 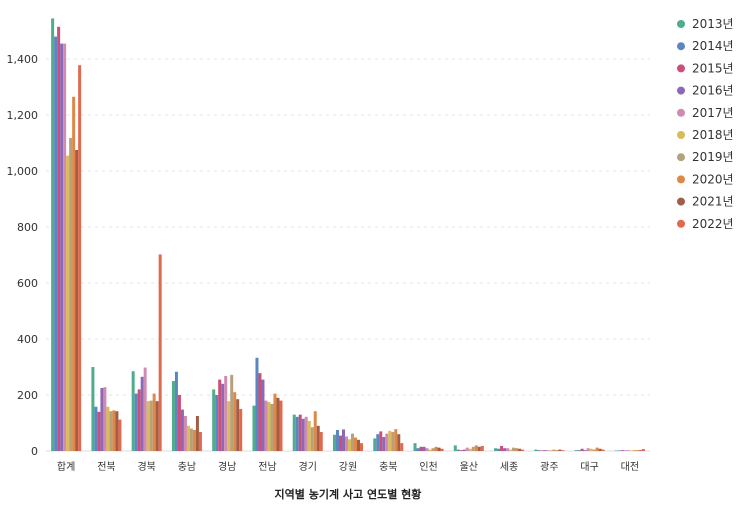 What do you see at coordinates (705, 224) in the screenshot?
I see `legend-item: 2022년` at bounding box center [705, 224].